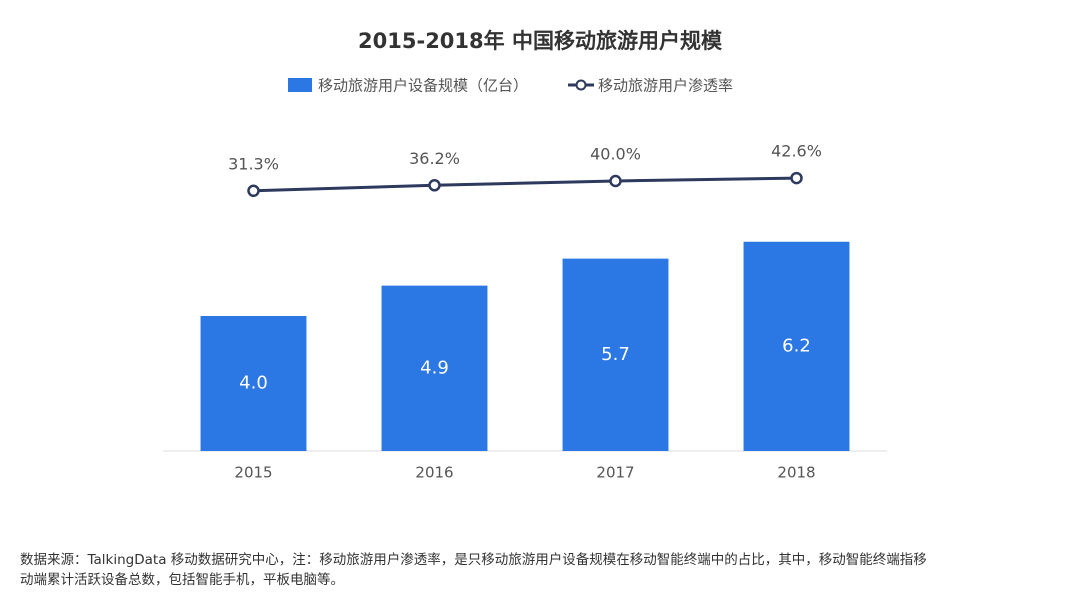 The image size is (1080, 602). I want to click on bar-value-label: 4.9, so click(434, 367).